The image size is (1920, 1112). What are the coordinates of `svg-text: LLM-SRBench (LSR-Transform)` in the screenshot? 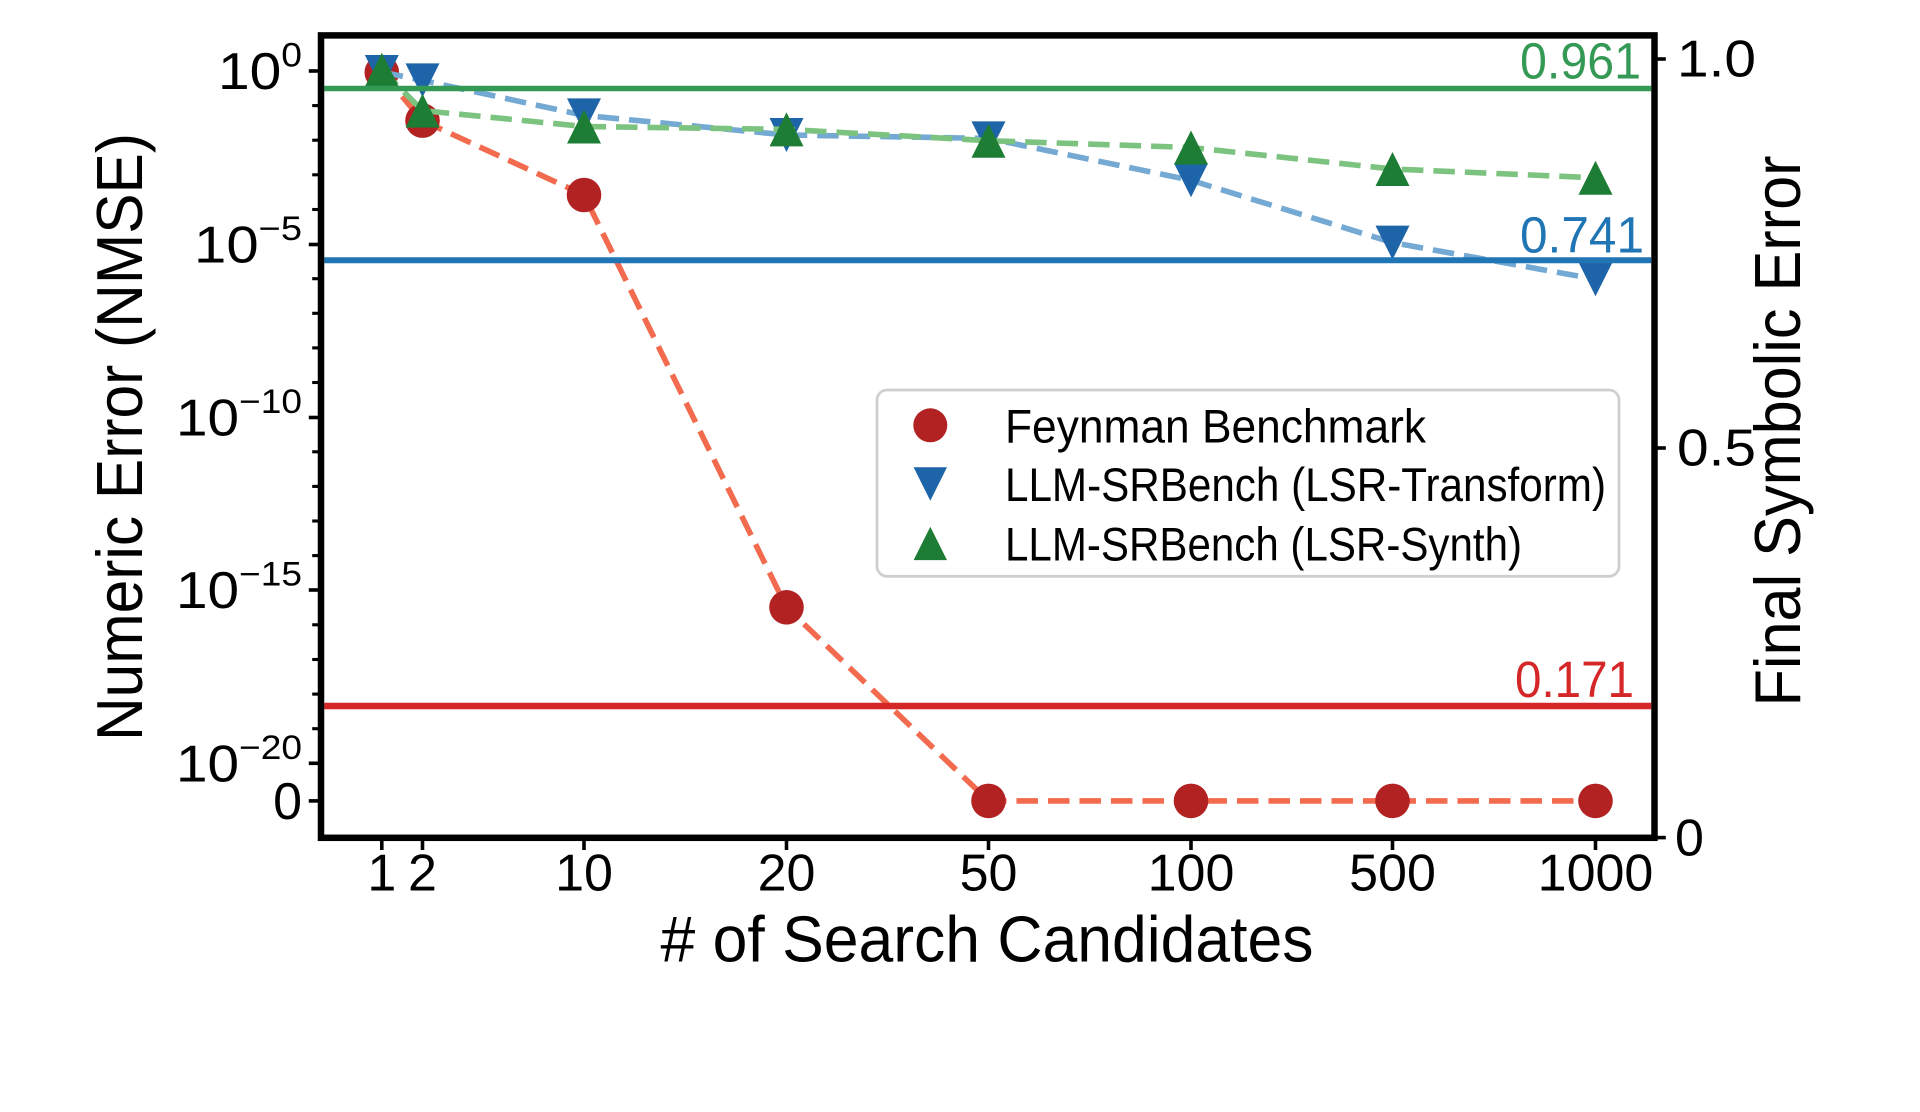 It's located at (1305, 484).